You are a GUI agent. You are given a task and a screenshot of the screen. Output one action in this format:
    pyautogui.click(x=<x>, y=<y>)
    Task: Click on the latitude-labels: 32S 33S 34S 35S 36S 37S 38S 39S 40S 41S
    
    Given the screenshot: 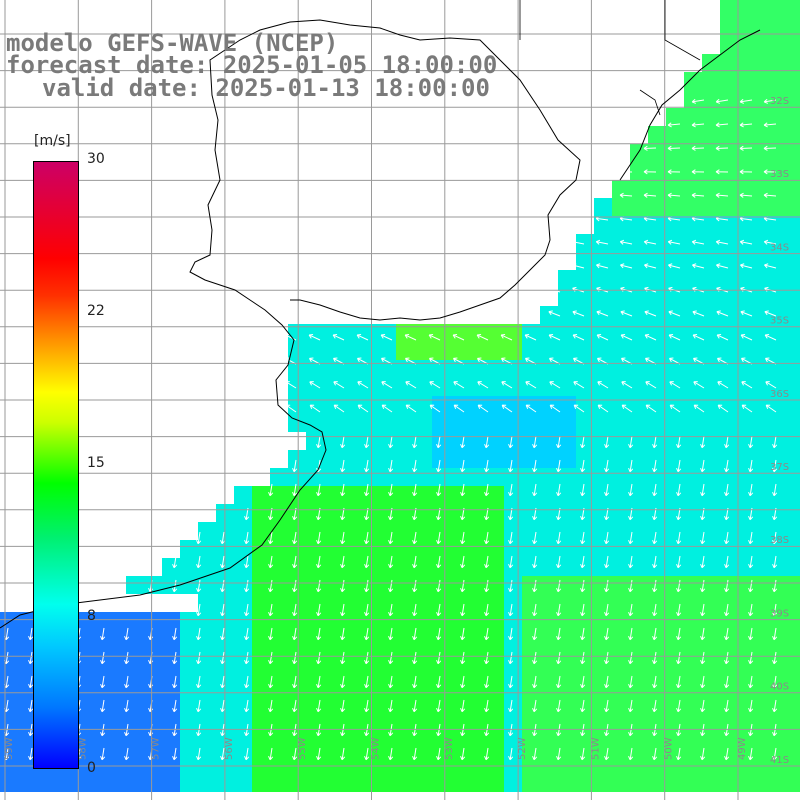 What is the action you would take?
    pyautogui.click(x=779, y=431)
    